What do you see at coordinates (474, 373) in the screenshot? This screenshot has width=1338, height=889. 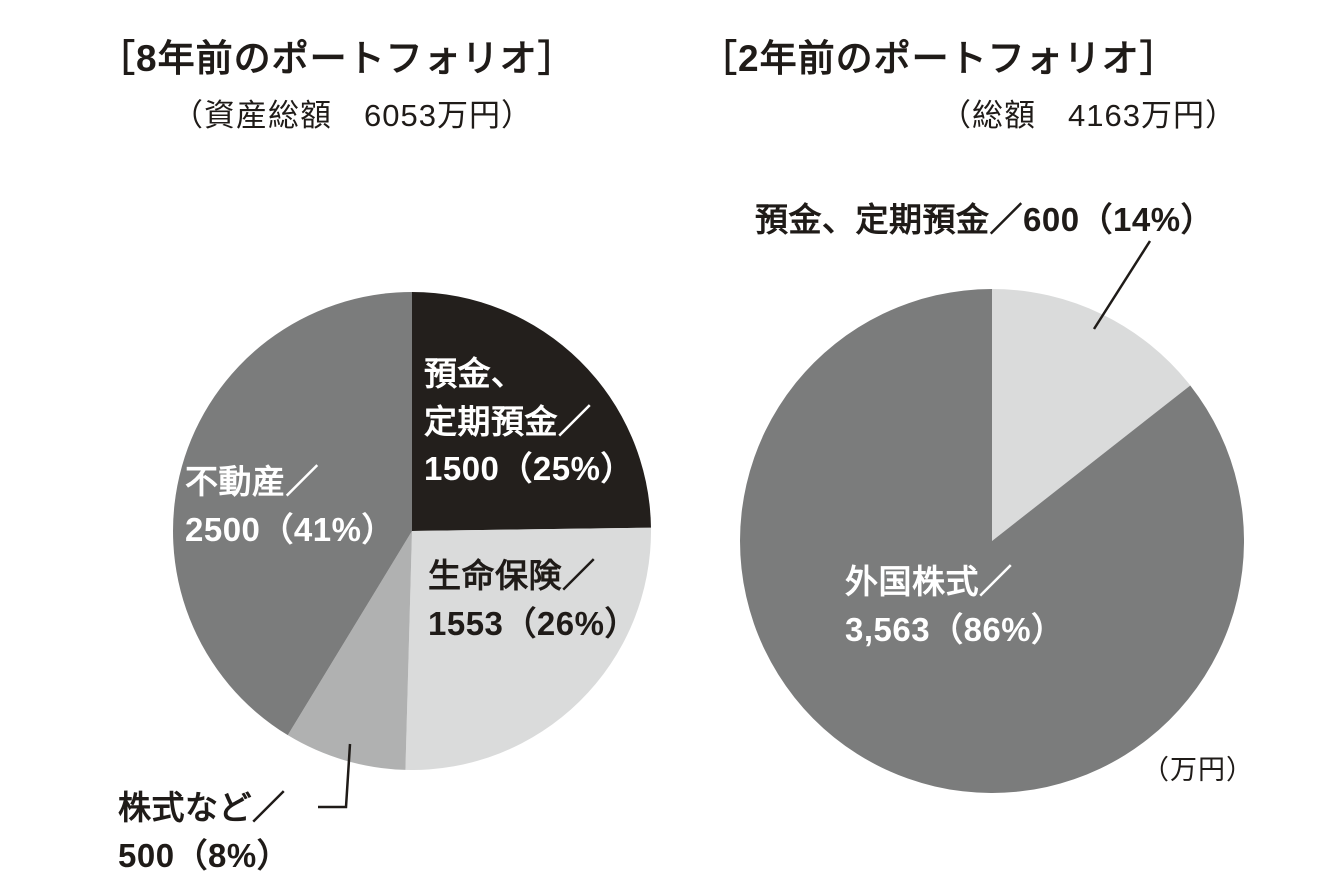 I see `label-line: 預金、` at bounding box center [474, 373].